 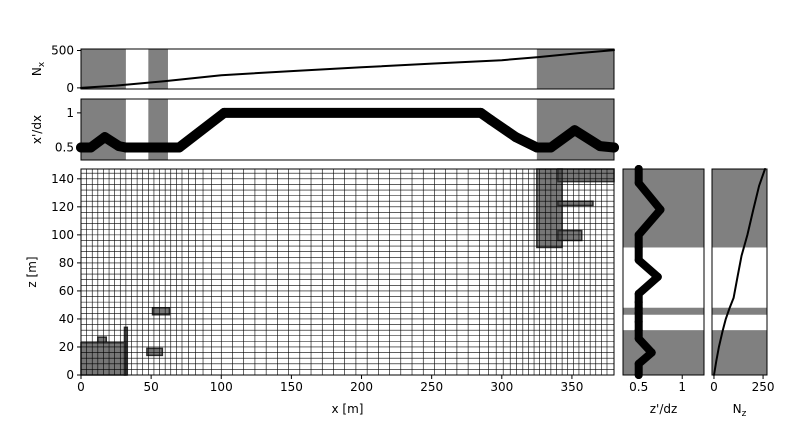 I want to click on x-tick-label: 0.5, so click(x=638, y=387).